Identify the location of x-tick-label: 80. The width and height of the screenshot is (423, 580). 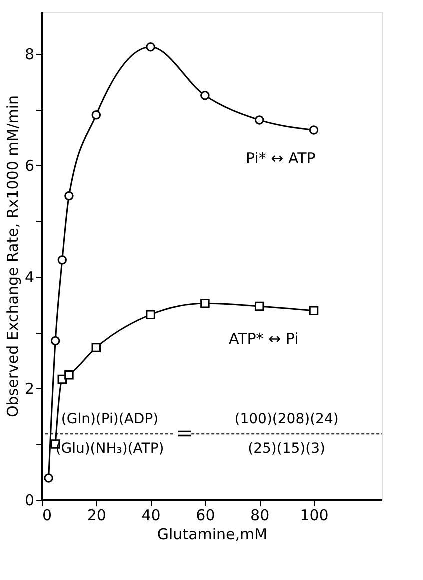
(260, 515).